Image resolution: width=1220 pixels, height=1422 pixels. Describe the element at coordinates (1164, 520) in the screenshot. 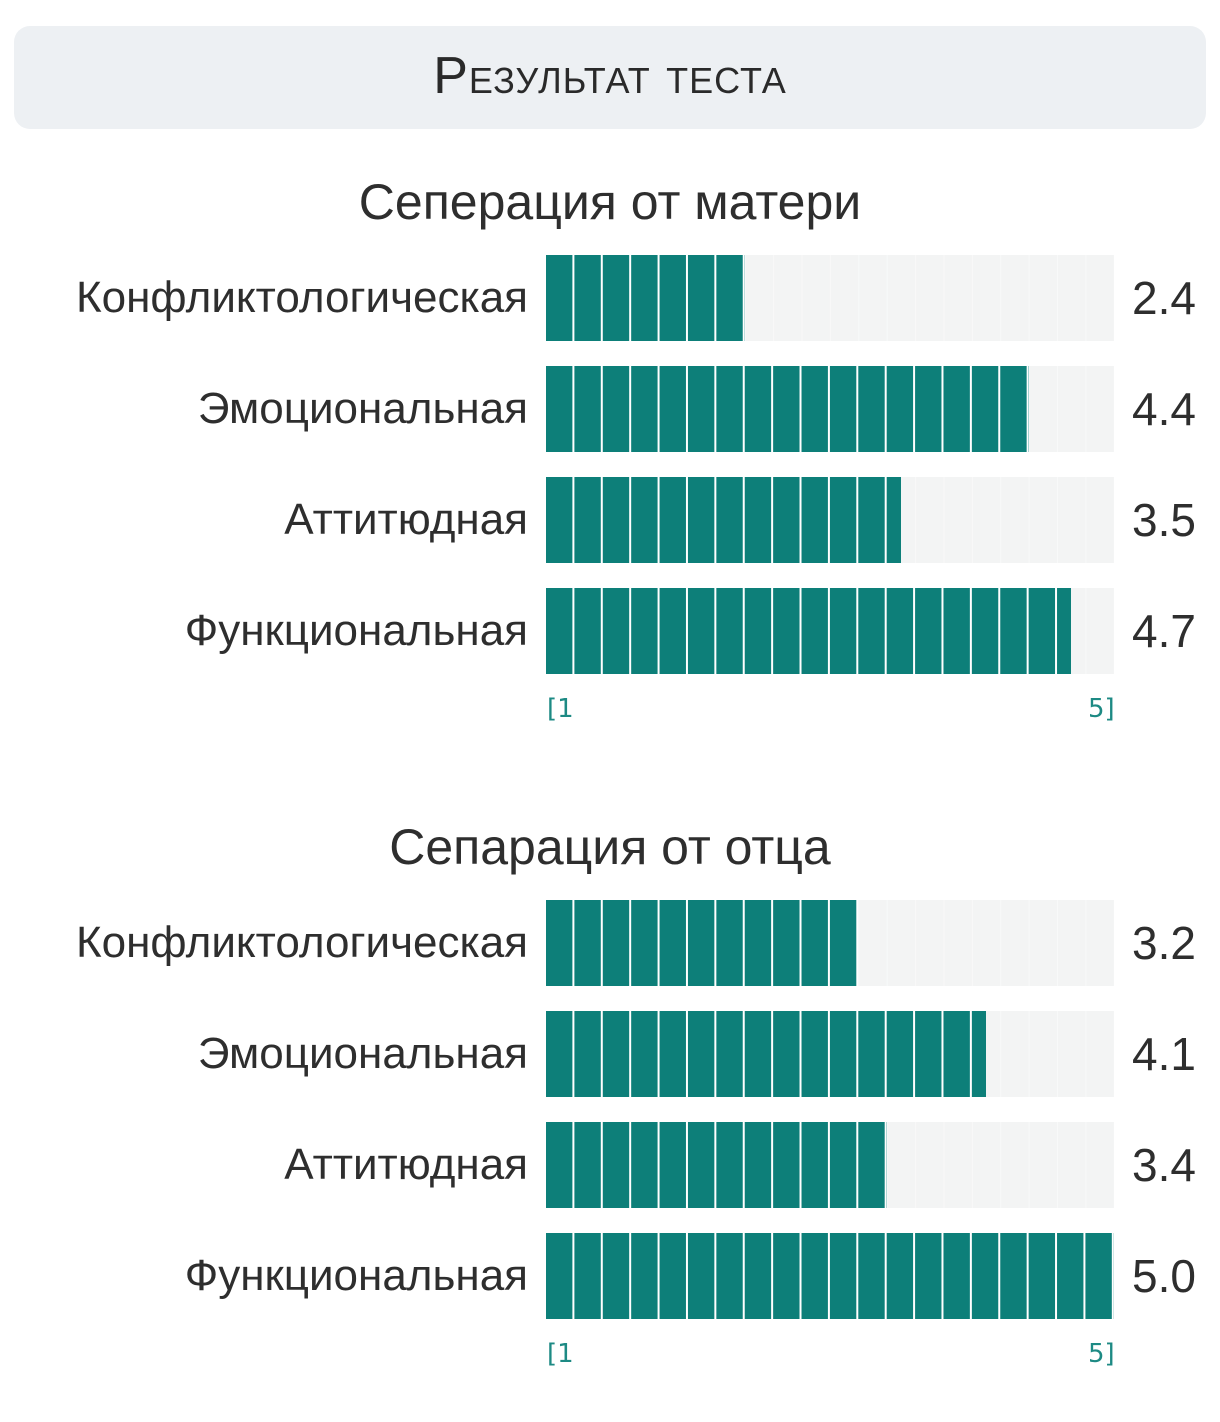

I see `bar-value: 3.5` at that location.